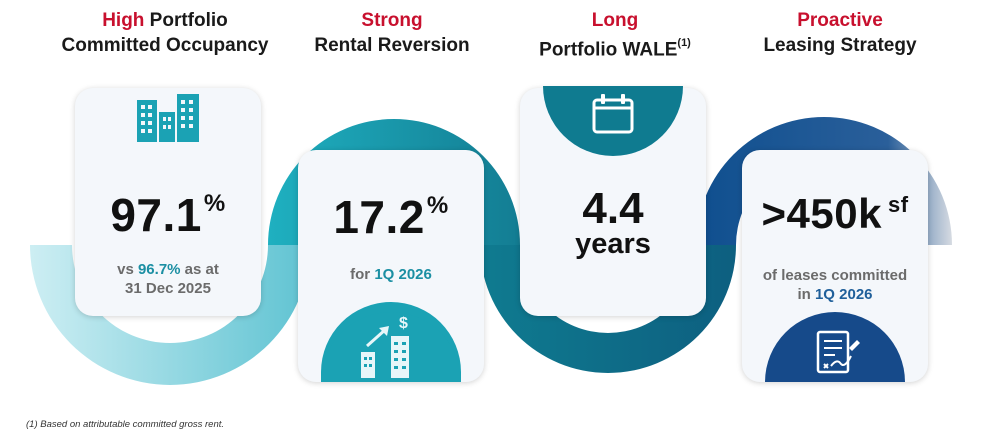 This screenshot has width=1000, height=438. What do you see at coordinates (840, 45) in the screenshot?
I see `pillar-4-title-line2: Leasing Strategy` at bounding box center [840, 45].